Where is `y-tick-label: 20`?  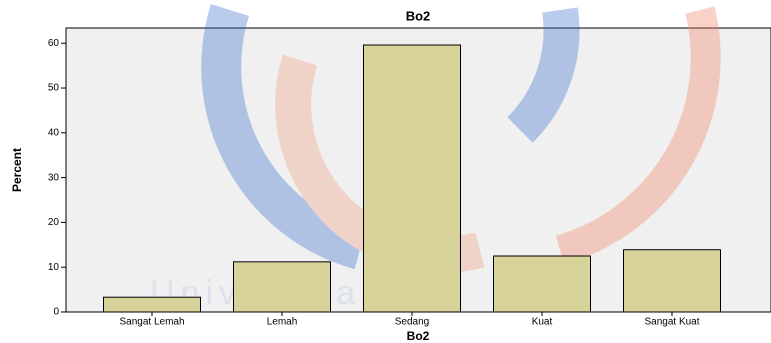 y-tick-label: 20 is located at coordinates (54, 222).